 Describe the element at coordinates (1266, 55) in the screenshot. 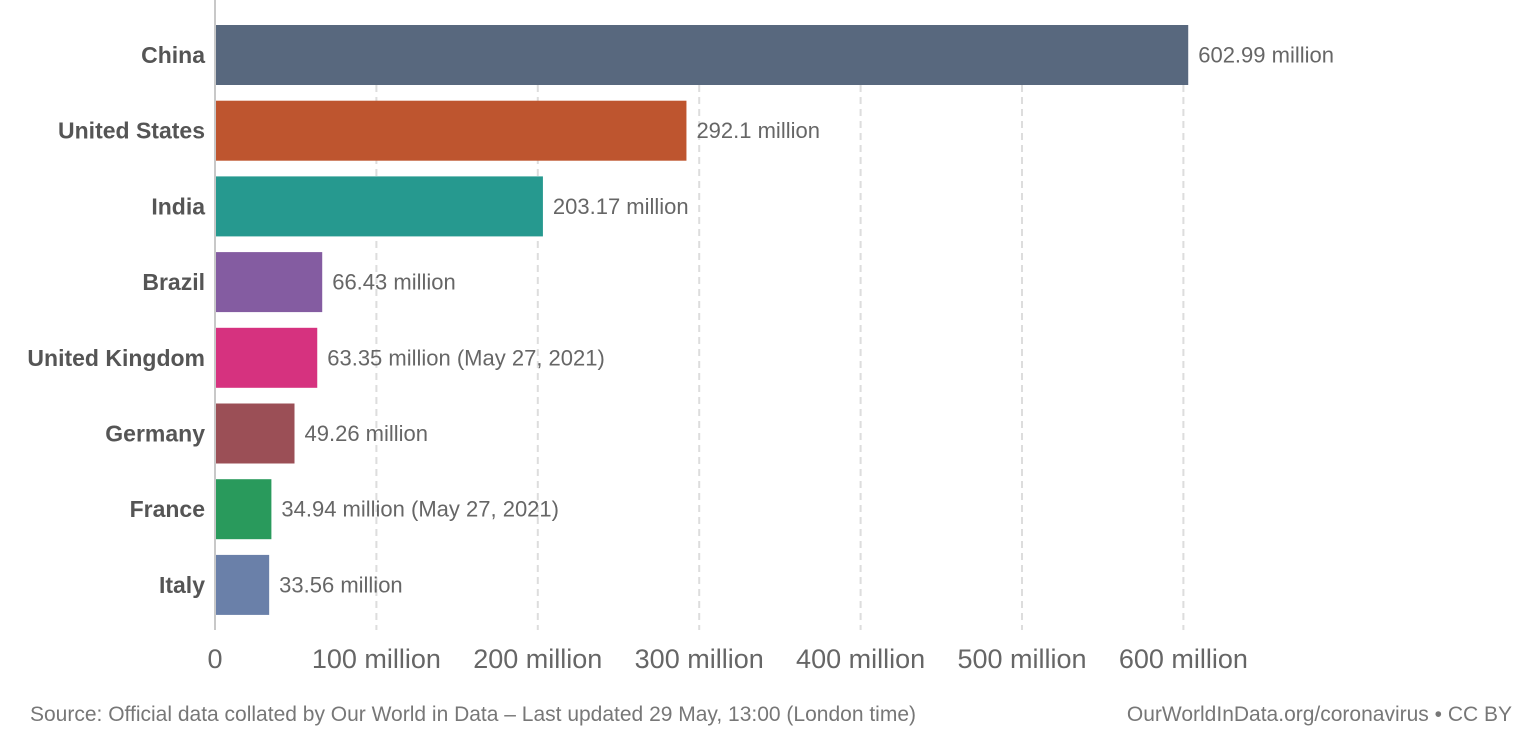

I see `value-label: 602.99 million` at that location.